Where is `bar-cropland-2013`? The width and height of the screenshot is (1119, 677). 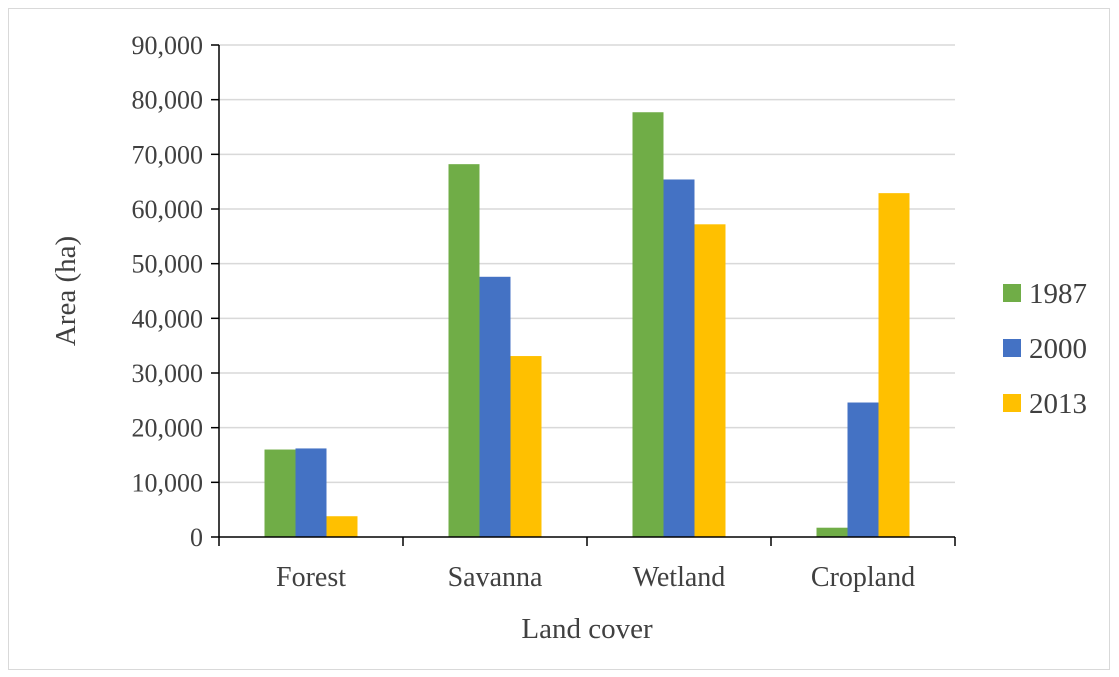
bar-cropland-2013 is located at coordinates (894, 365).